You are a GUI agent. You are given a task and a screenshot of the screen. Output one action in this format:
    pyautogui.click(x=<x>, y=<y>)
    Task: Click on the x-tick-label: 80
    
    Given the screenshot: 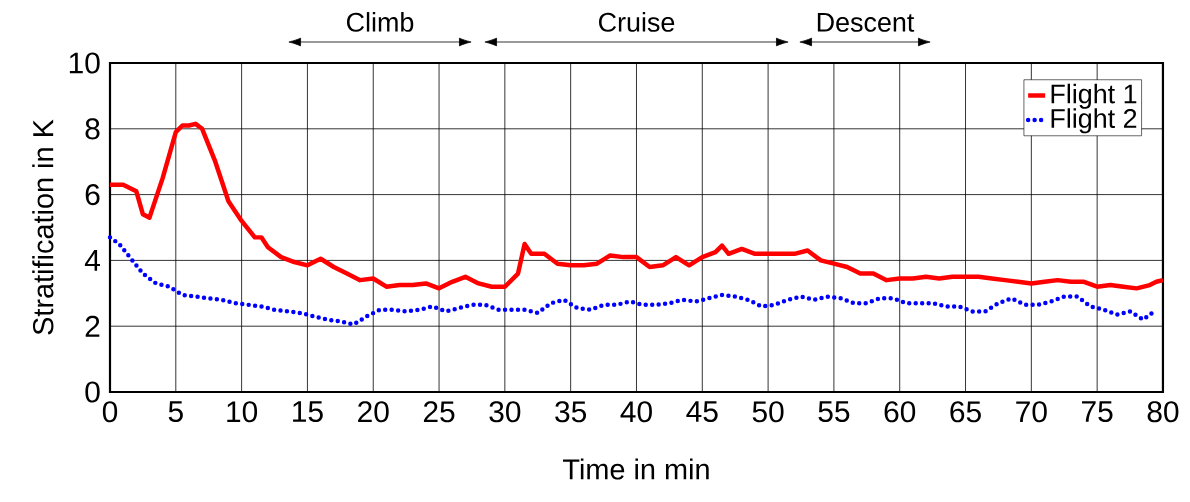 What is the action you would take?
    pyautogui.click(x=1163, y=412)
    